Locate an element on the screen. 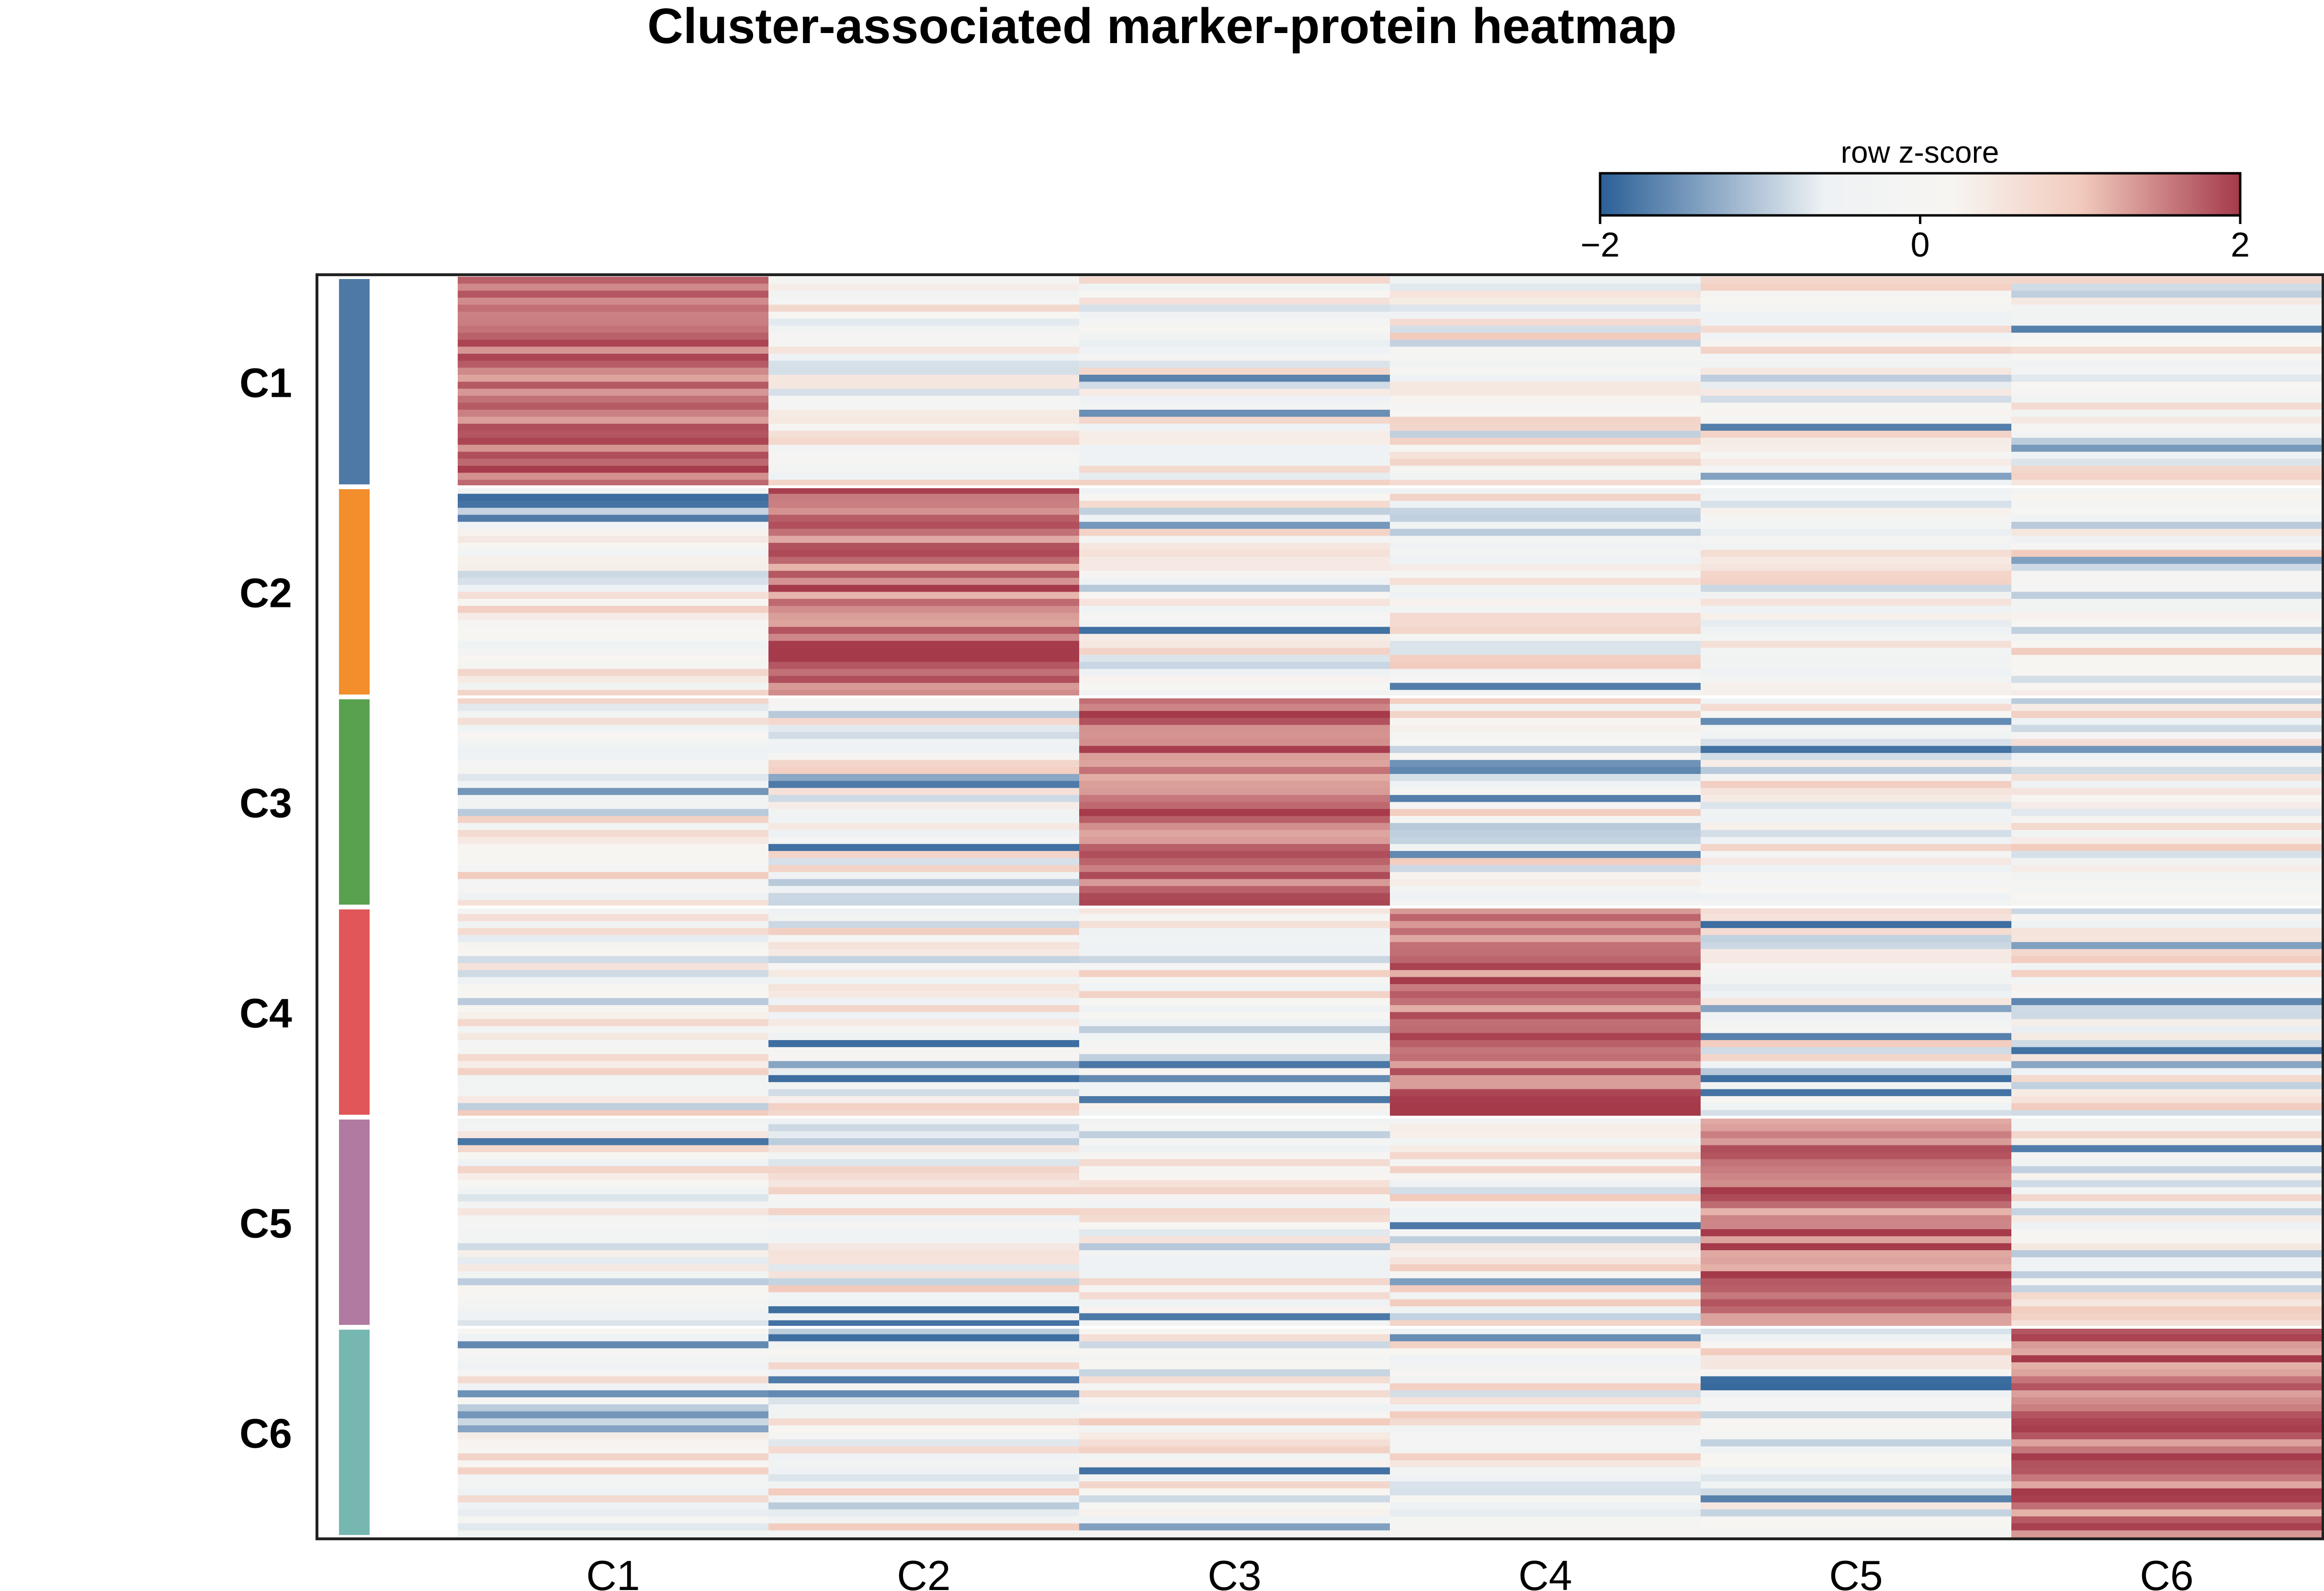  column-label: C1 is located at coordinates (613, 1571).